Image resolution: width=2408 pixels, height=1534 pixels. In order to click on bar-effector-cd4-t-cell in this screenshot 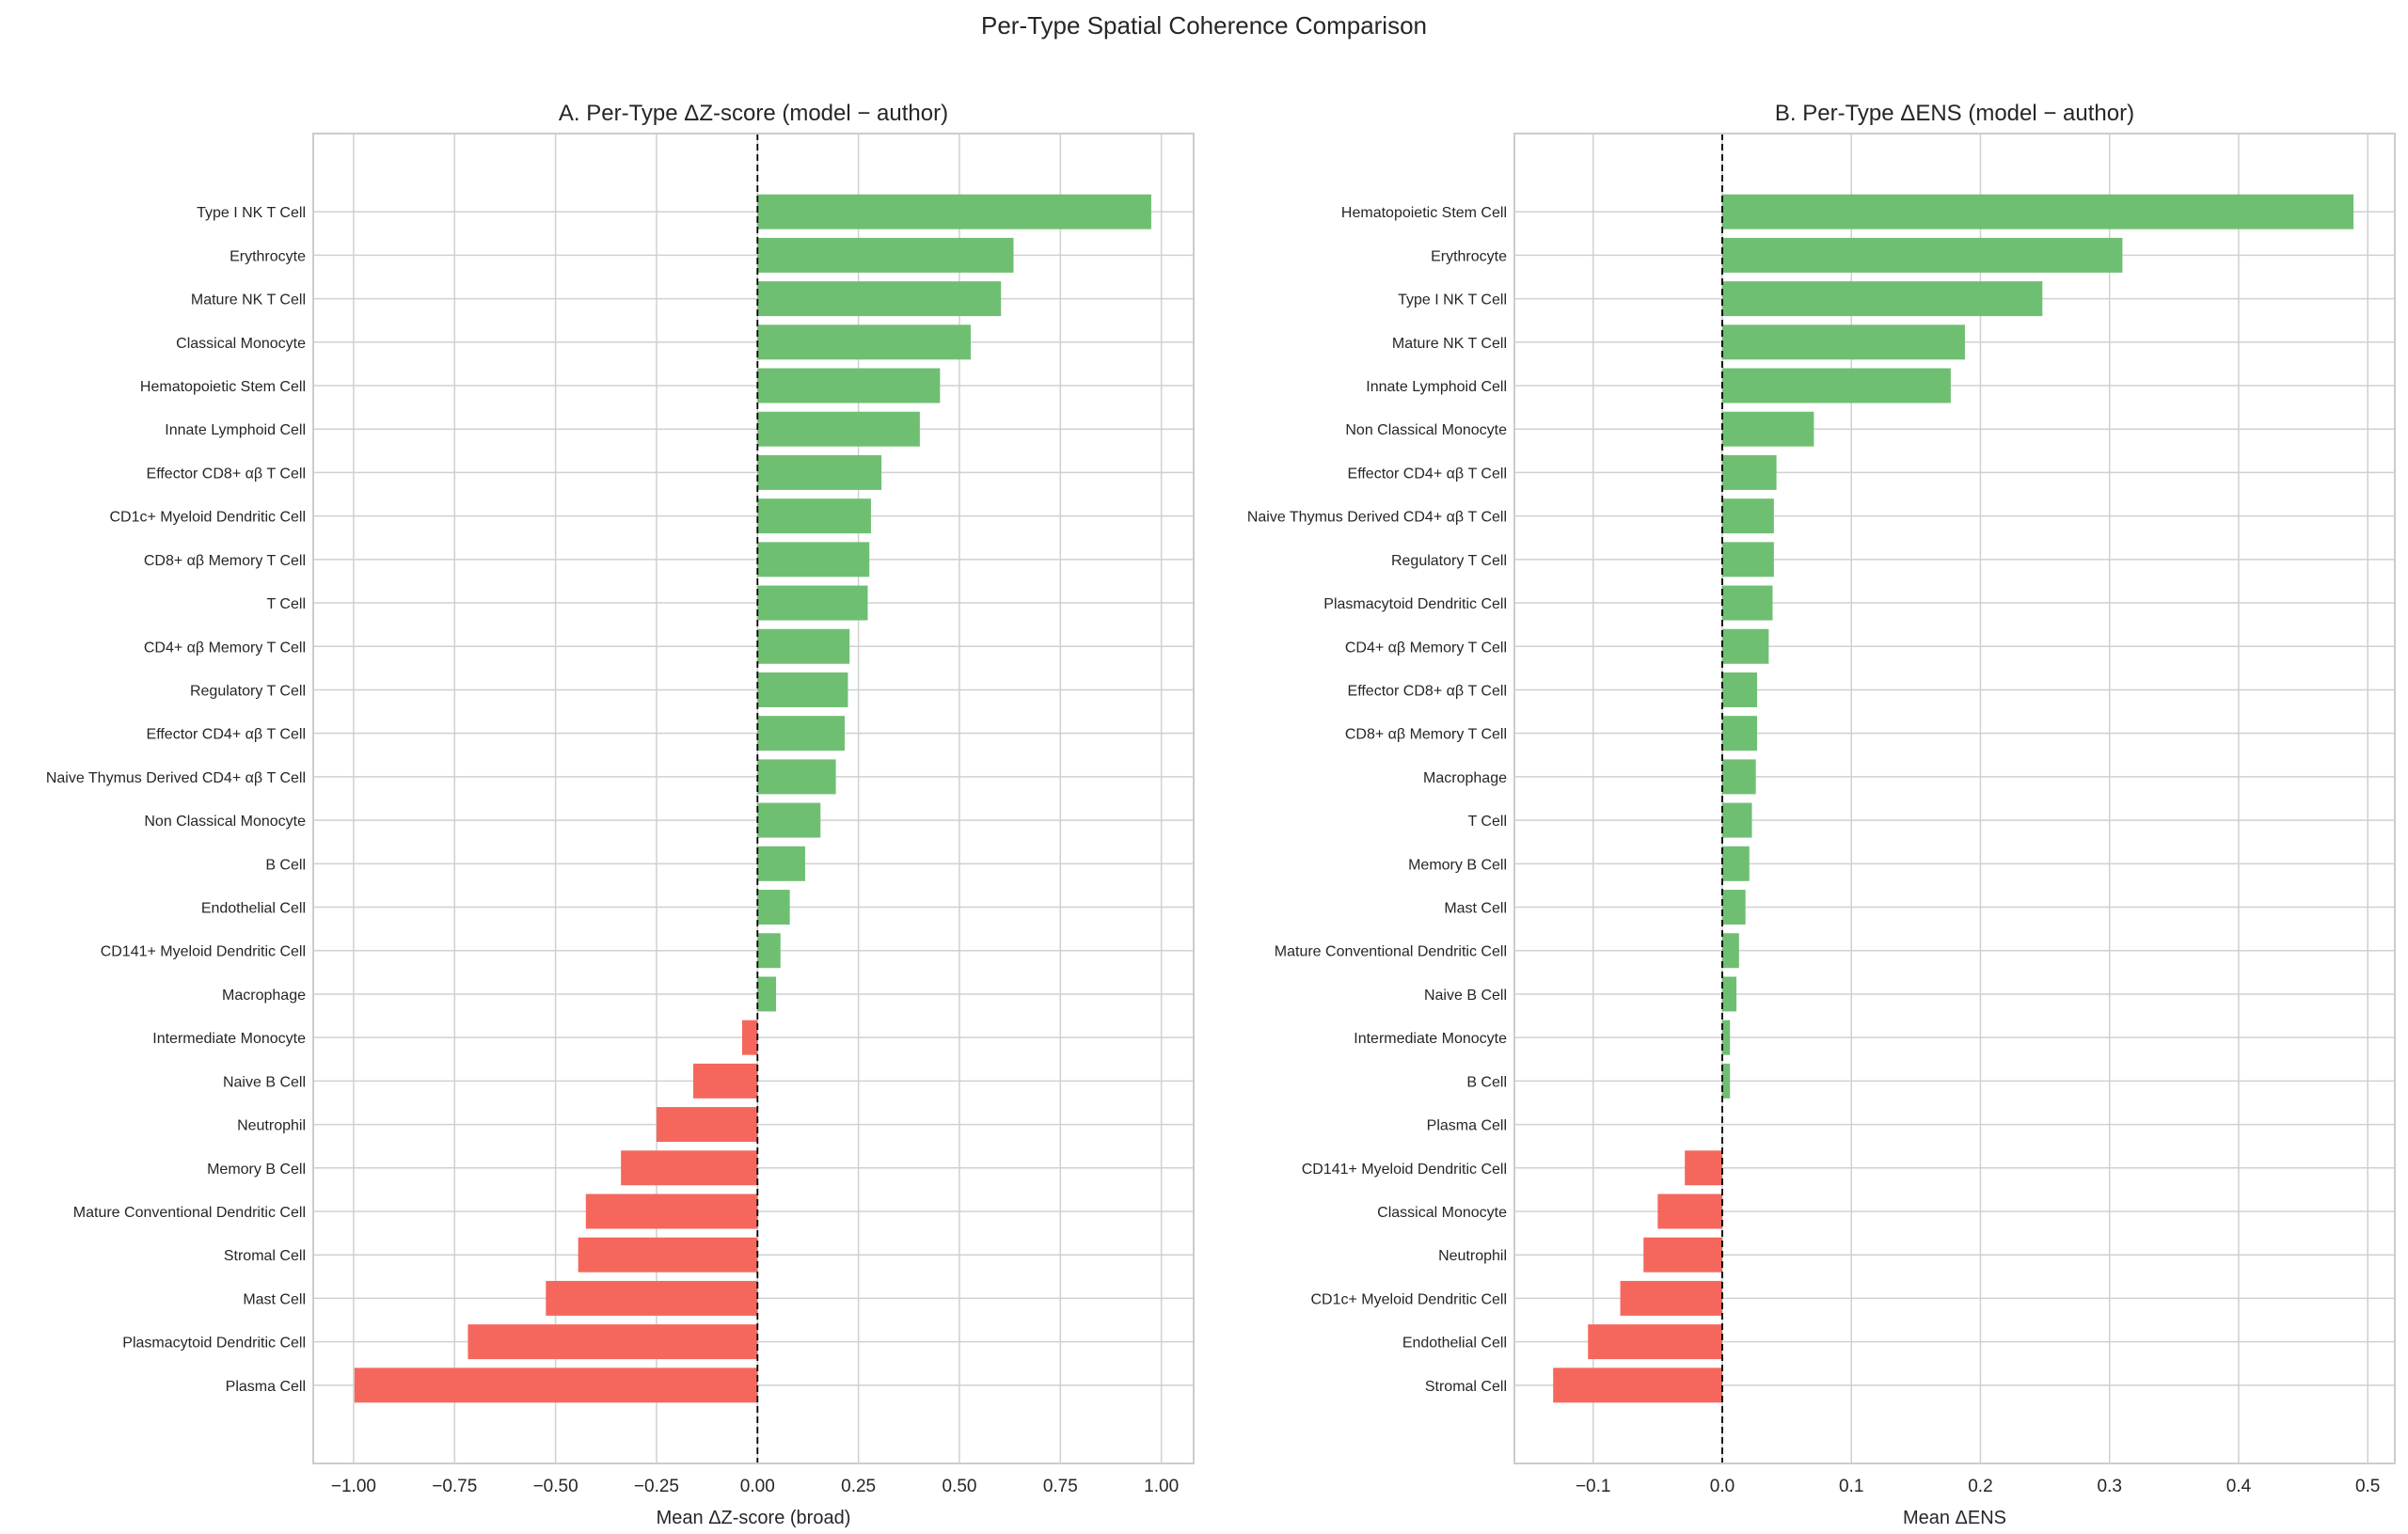, I will do `click(1749, 472)`.